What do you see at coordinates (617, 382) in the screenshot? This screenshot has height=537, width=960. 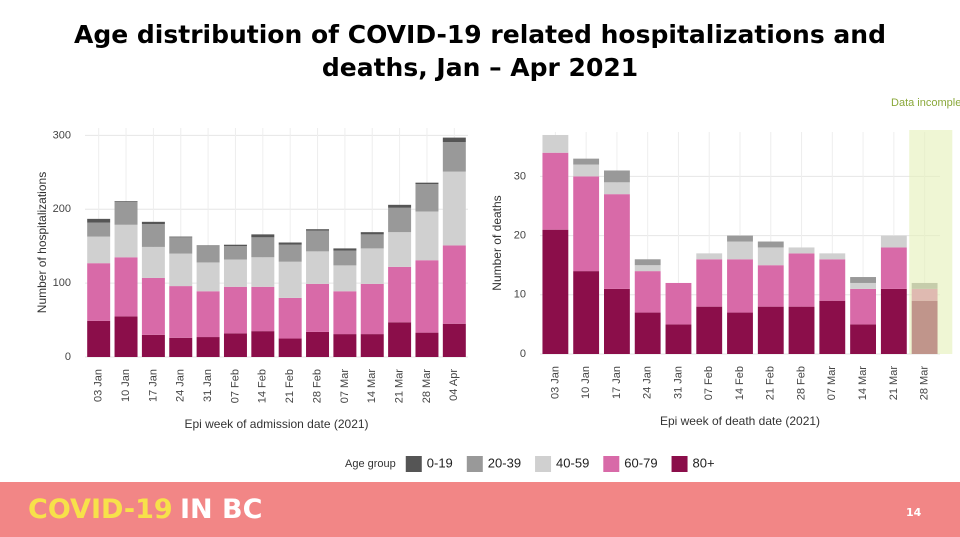 I see `x-tick-label: 17 Jan` at bounding box center [617, 382].